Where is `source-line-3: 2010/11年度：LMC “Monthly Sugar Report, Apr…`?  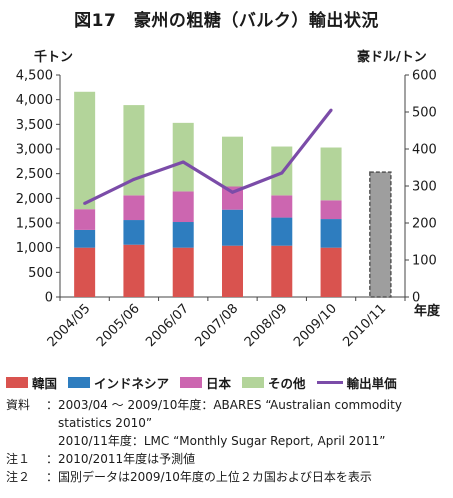
source-line-3: 2010/11年度：LMC “Monthly Sugar Report, Apr… is located at coordinates (222, 441).